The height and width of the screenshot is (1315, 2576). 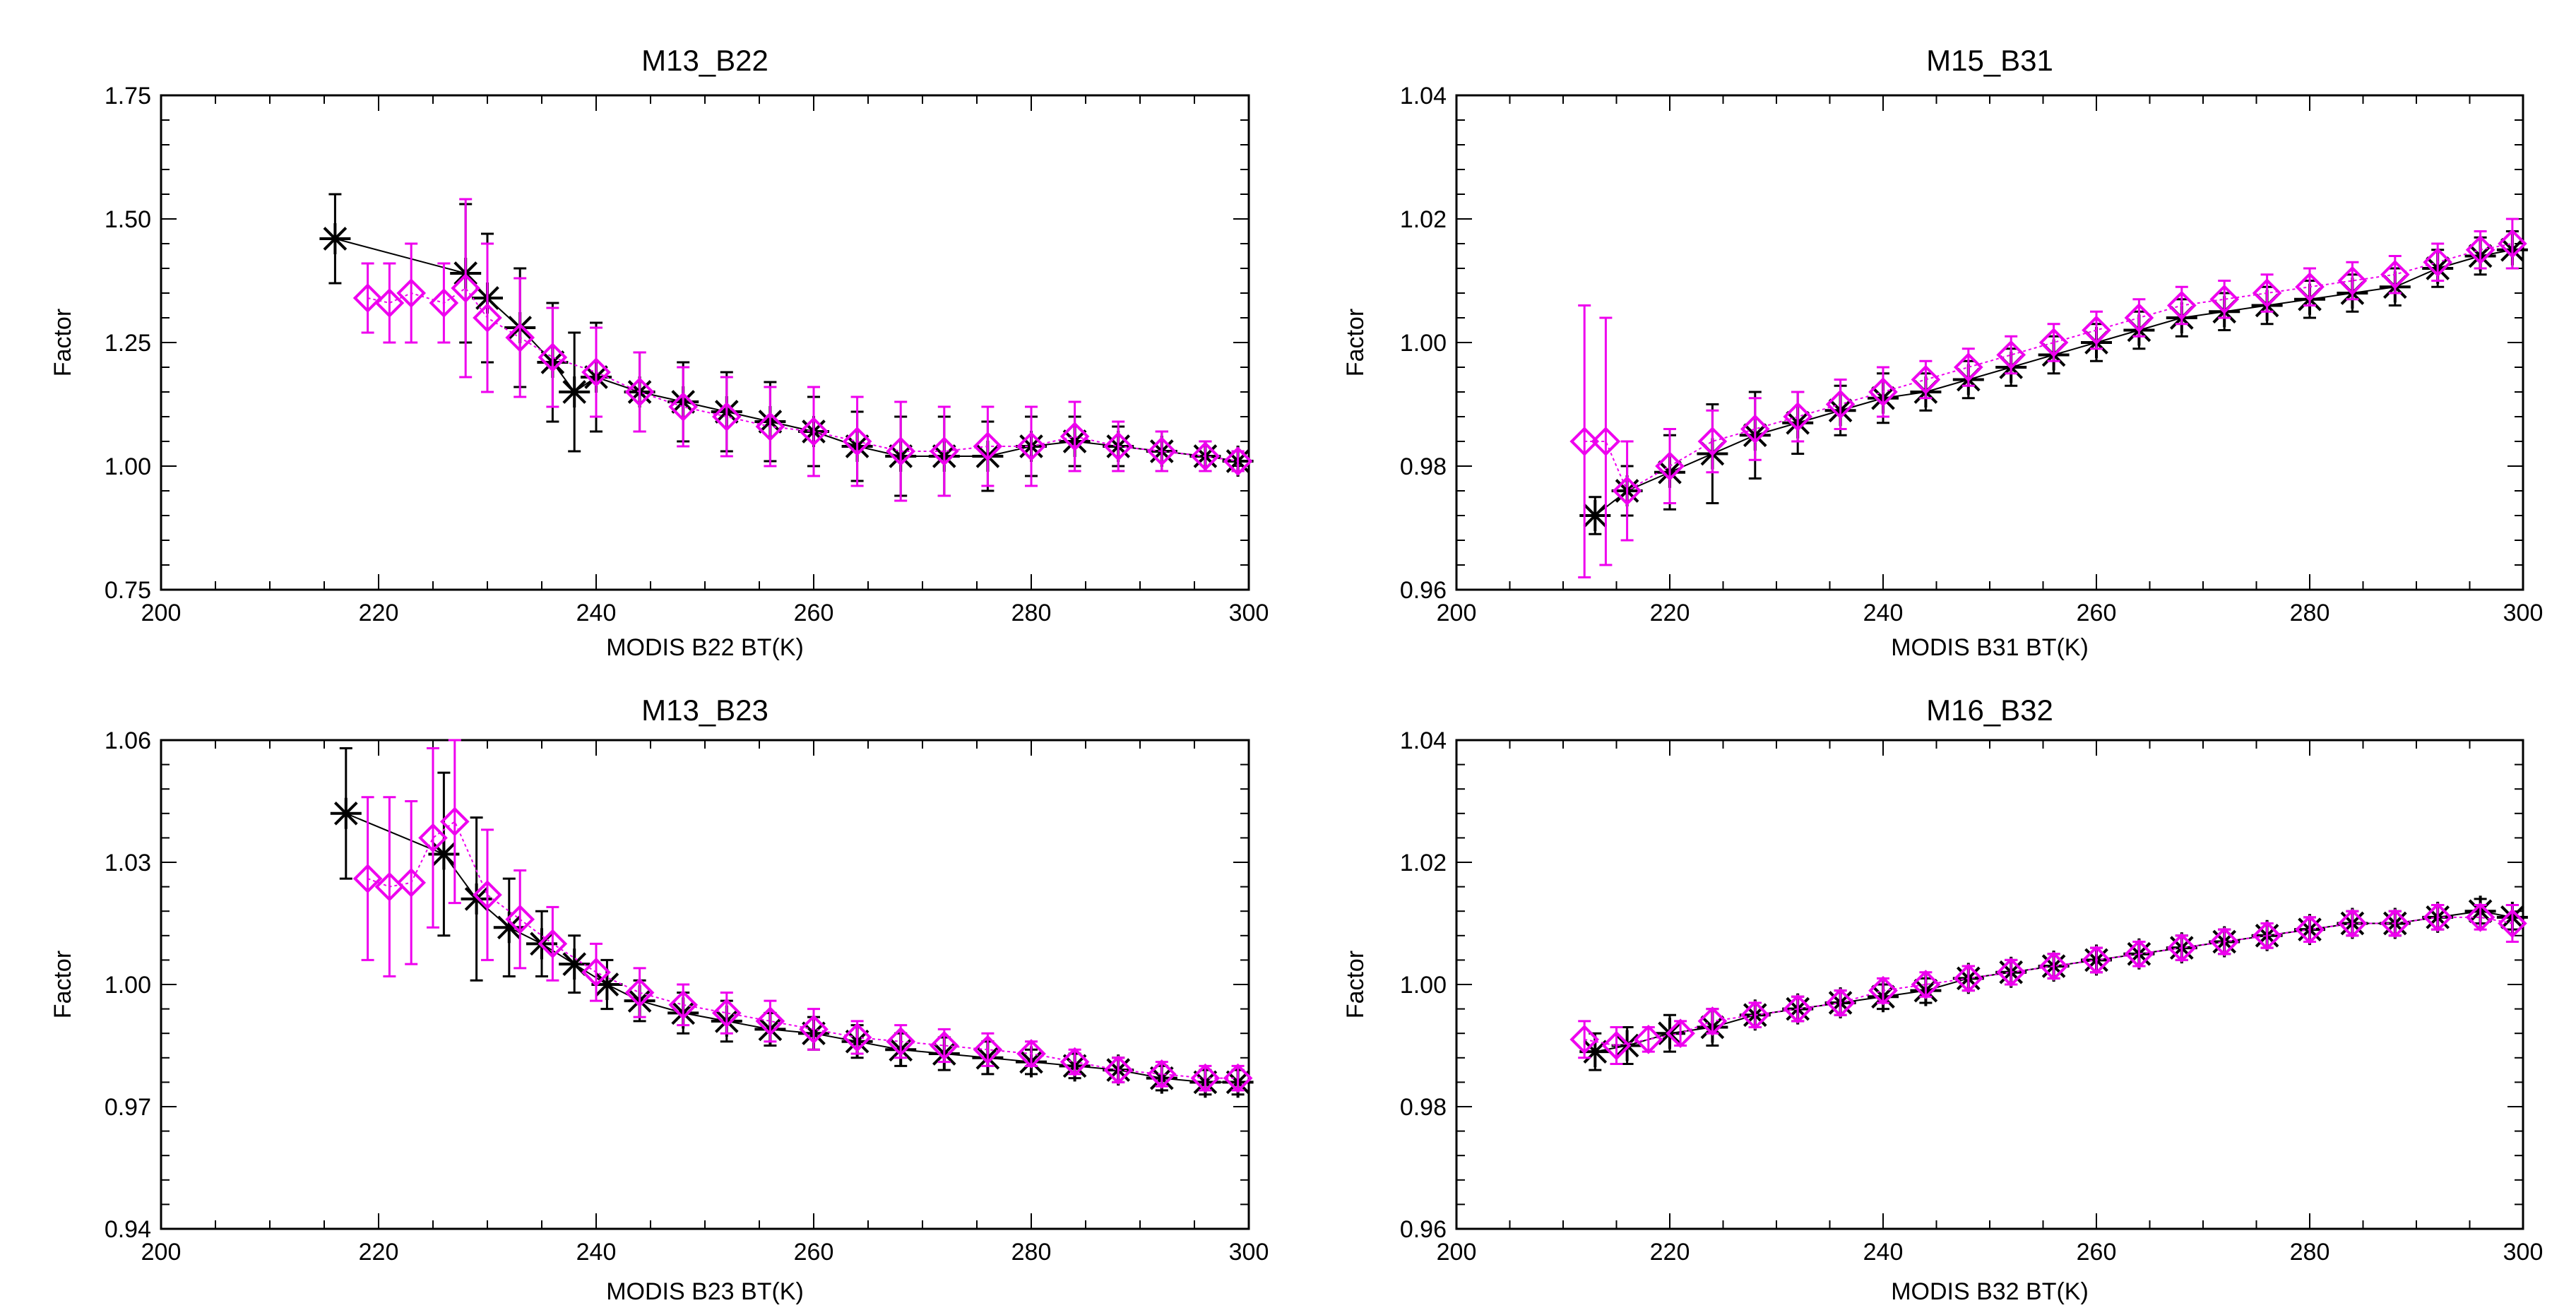 I want to click on chart-title: M15_B31, so click(x=1989, y=60).